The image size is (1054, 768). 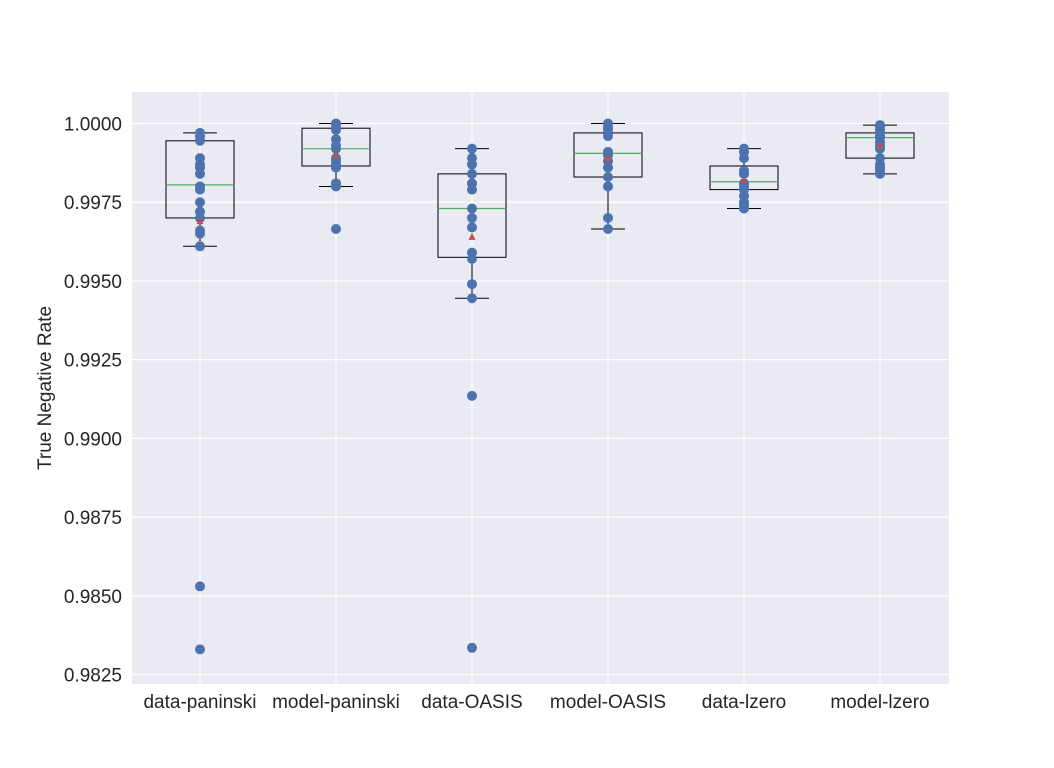 What do you see at coordinates (879, 702) in the screenshot?
I see `x-tick-label: model-lzero` at bounding box center [879, 702].